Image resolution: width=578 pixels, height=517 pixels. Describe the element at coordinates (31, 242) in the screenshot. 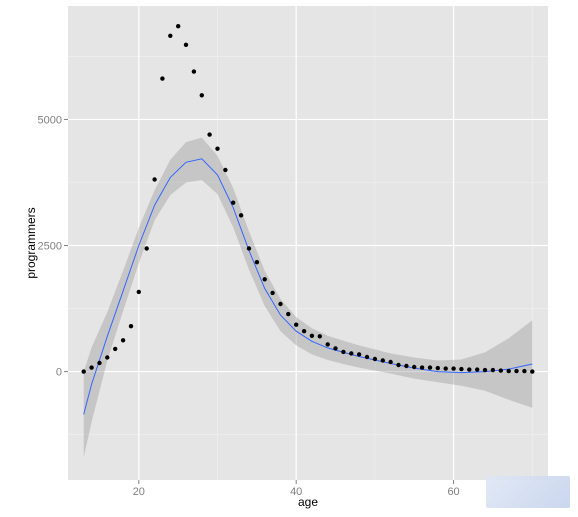

I see `y-axis-title: programmers` at that location.